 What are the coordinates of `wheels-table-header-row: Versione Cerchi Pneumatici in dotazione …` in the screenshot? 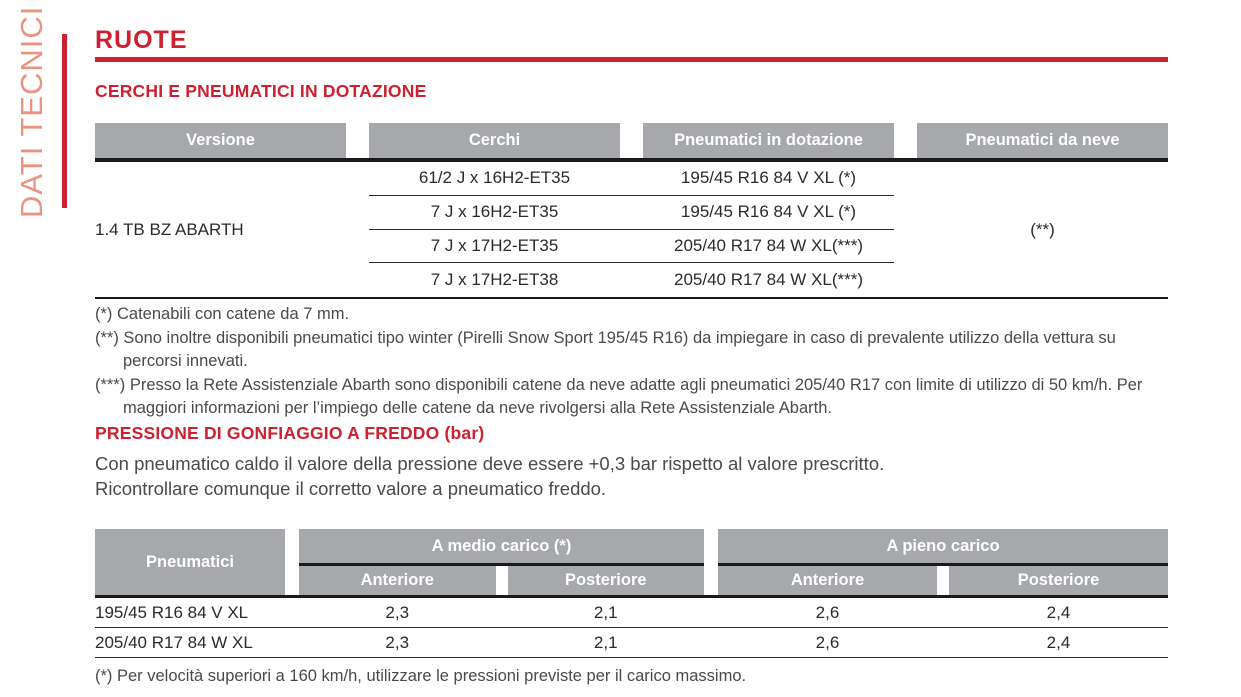 It's located at (631, 140).